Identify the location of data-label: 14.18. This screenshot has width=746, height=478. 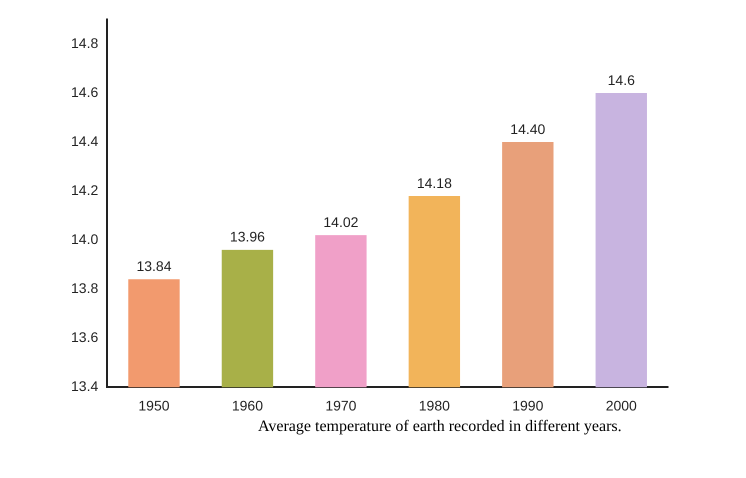
(434, 182).